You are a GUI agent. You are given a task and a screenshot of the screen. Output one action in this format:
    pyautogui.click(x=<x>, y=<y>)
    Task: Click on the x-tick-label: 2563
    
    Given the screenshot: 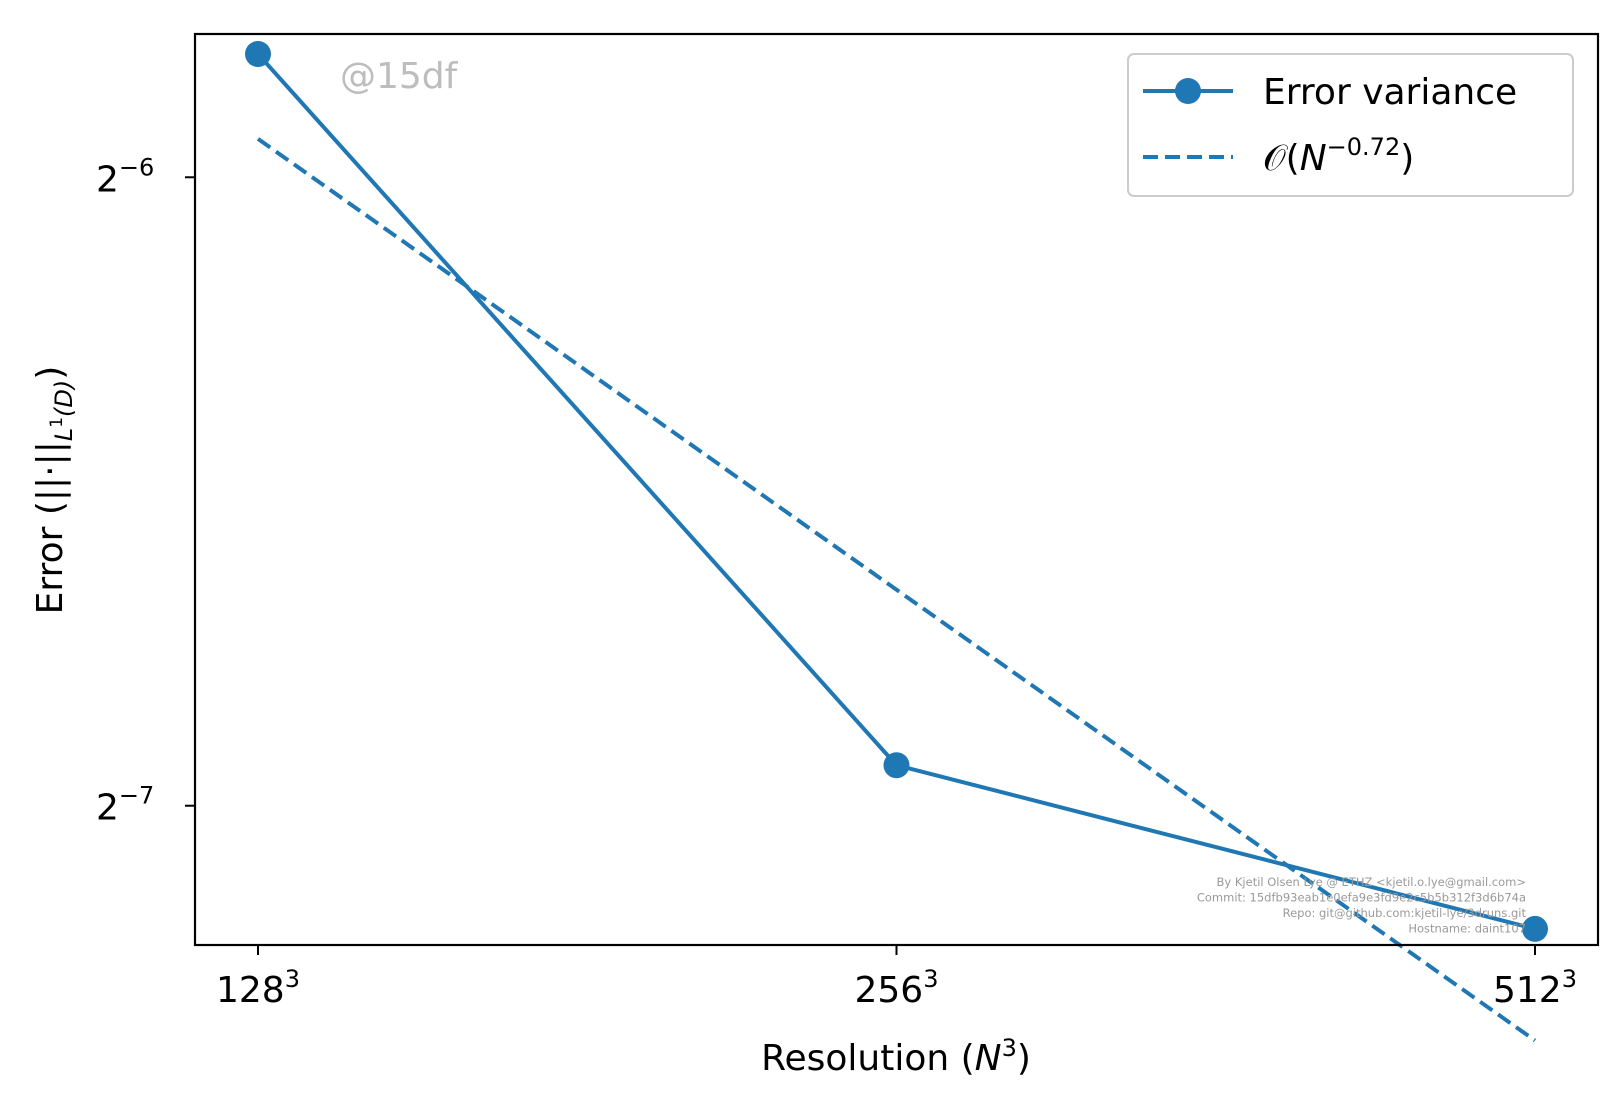 What is the action you would take?
    pyautogui.click(x=897, y=988)
    